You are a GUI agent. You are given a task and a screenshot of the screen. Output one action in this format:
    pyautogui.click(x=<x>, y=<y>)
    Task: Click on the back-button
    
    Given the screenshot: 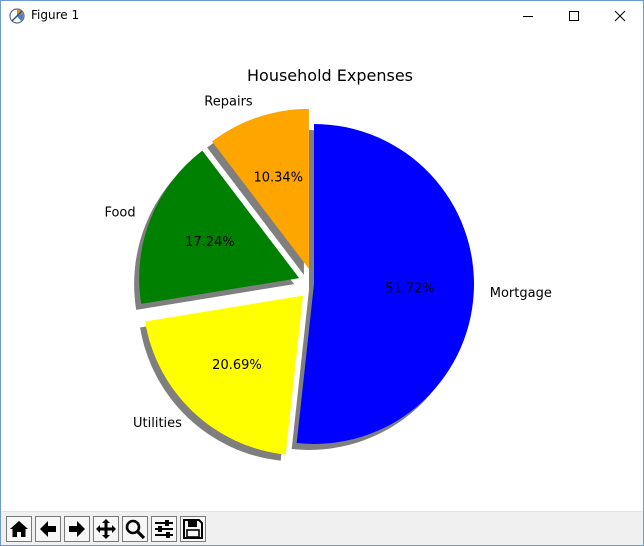 What is the action you would take?
    pyautogui.click(x=48, y=529)
    